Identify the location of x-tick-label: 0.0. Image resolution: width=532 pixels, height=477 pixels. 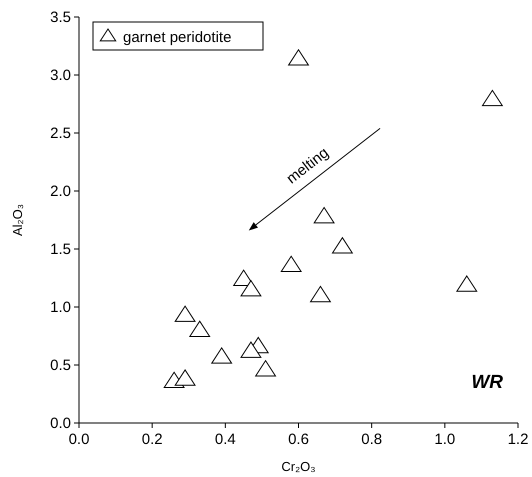
(79, 439).